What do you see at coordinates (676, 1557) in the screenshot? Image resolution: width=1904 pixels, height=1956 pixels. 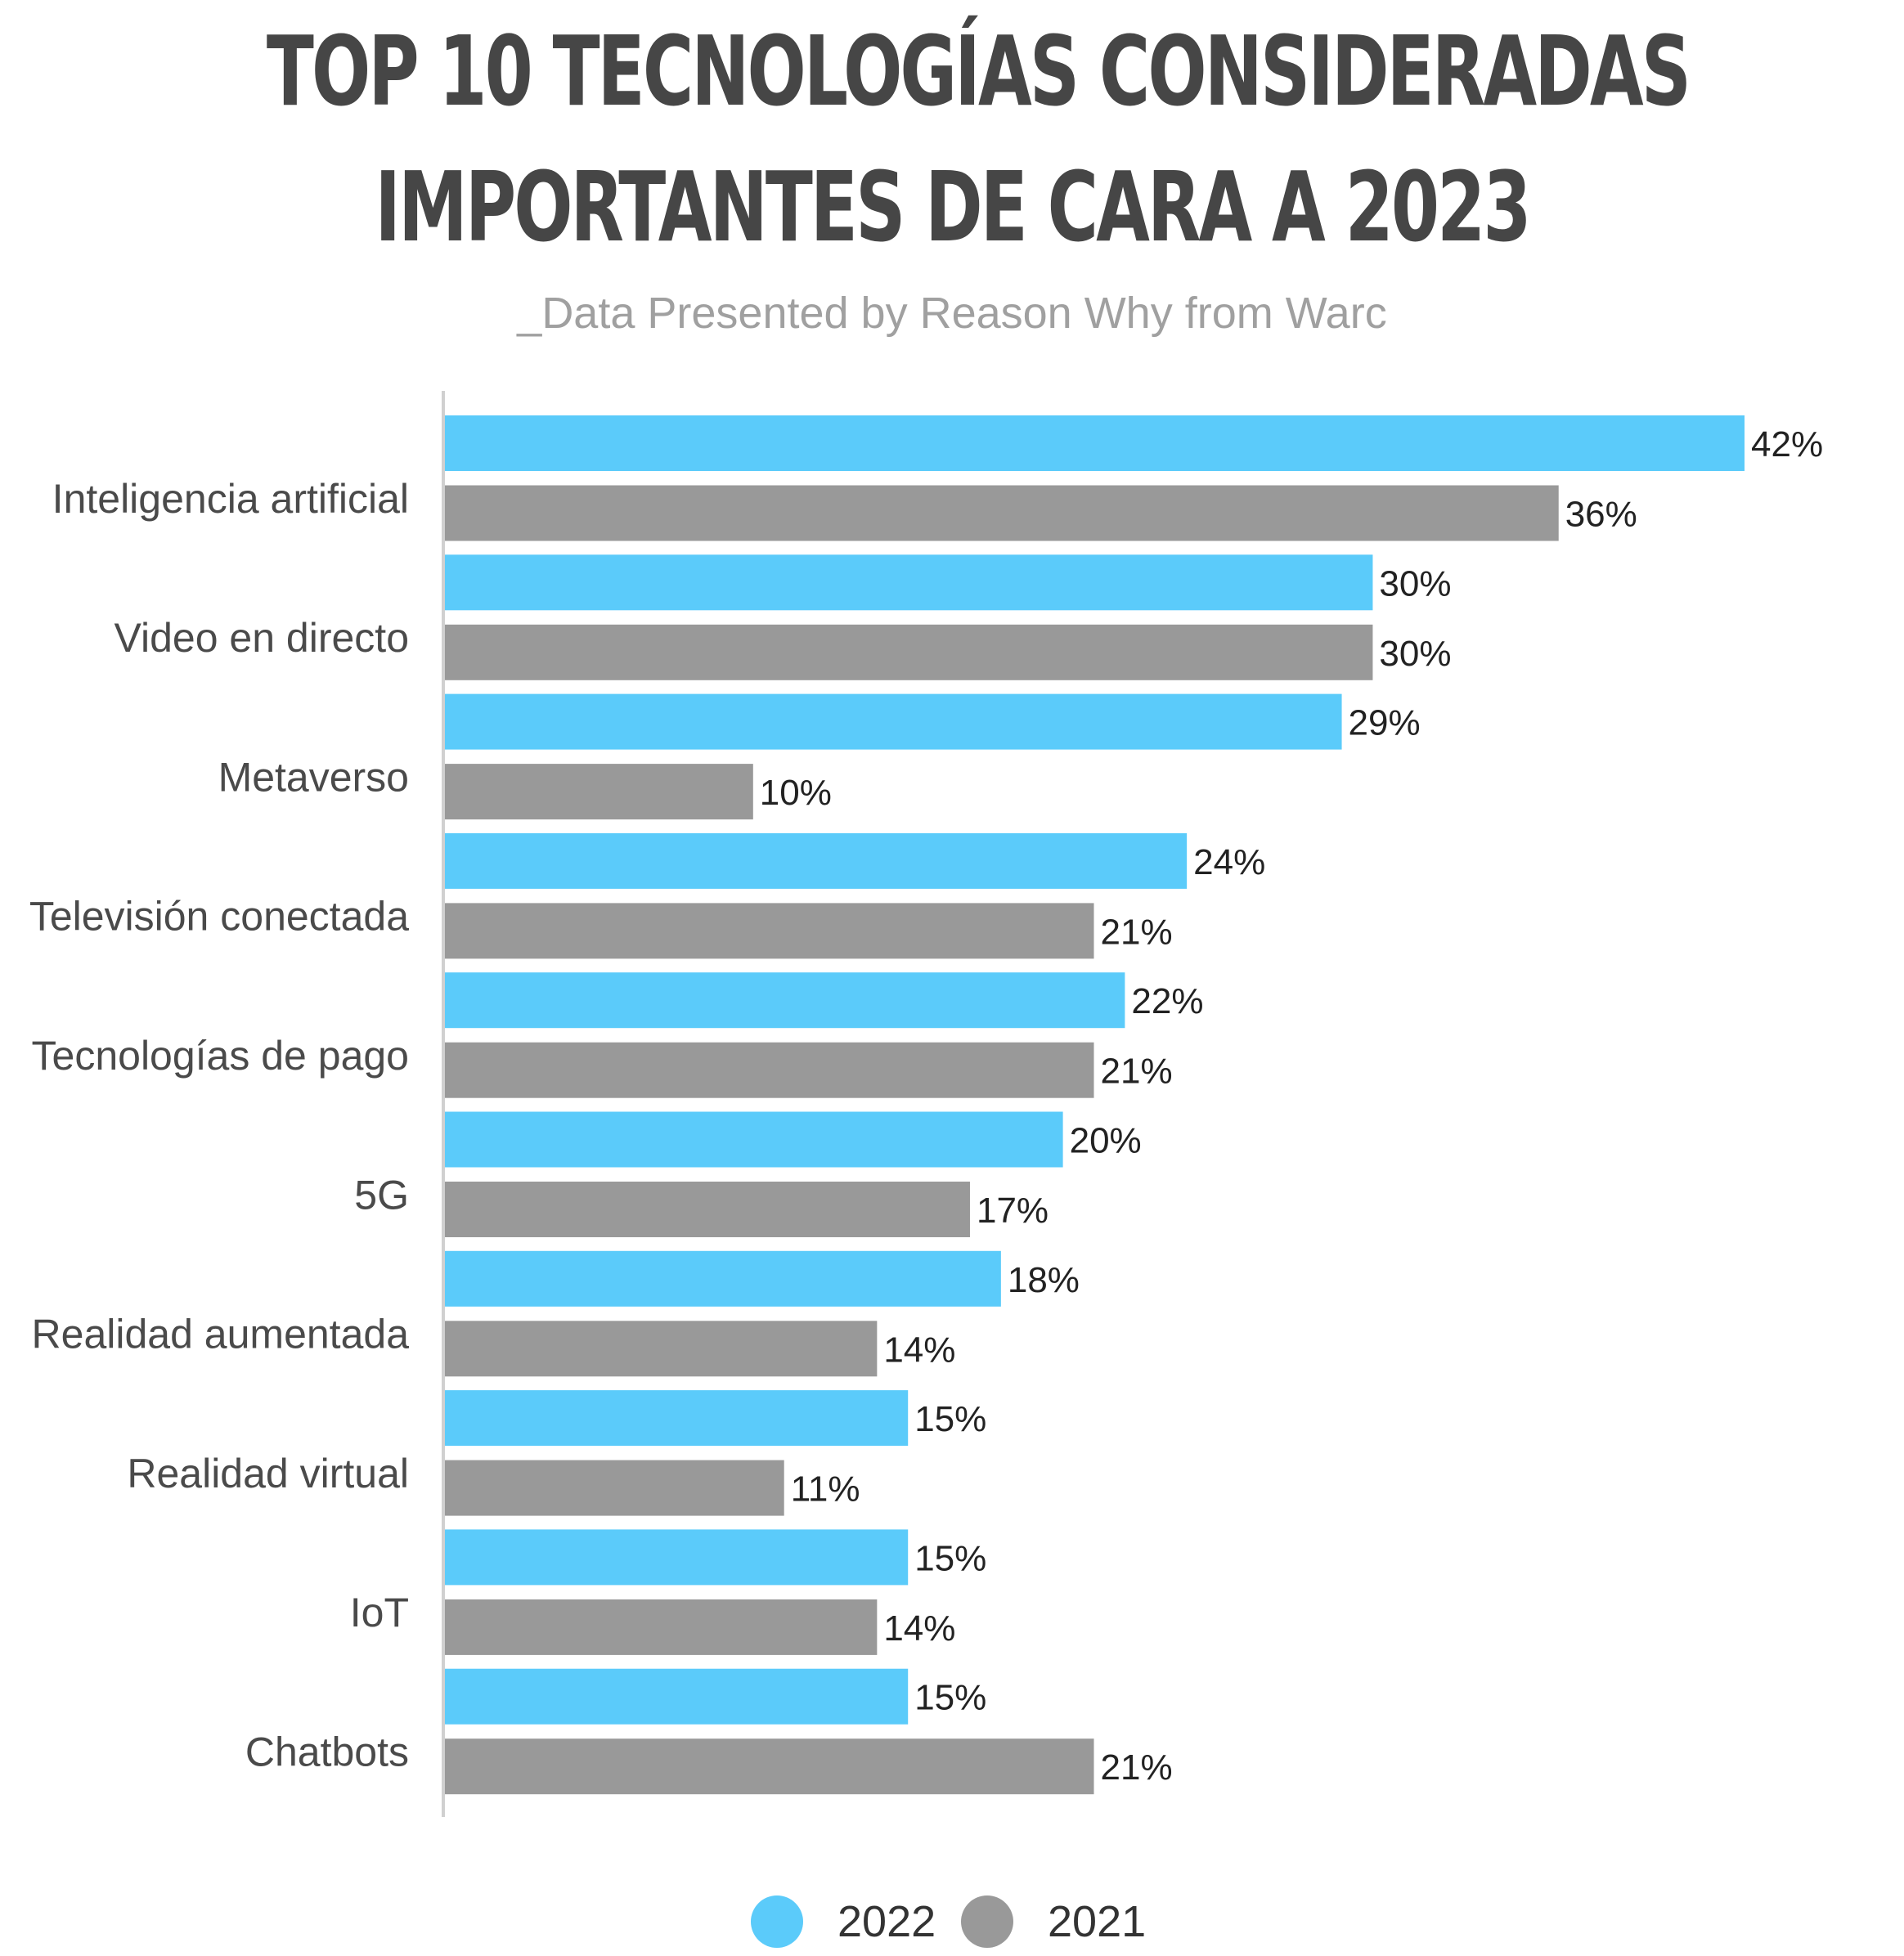 I see `bar-iot-2022` at bounding box center [676, 1557].